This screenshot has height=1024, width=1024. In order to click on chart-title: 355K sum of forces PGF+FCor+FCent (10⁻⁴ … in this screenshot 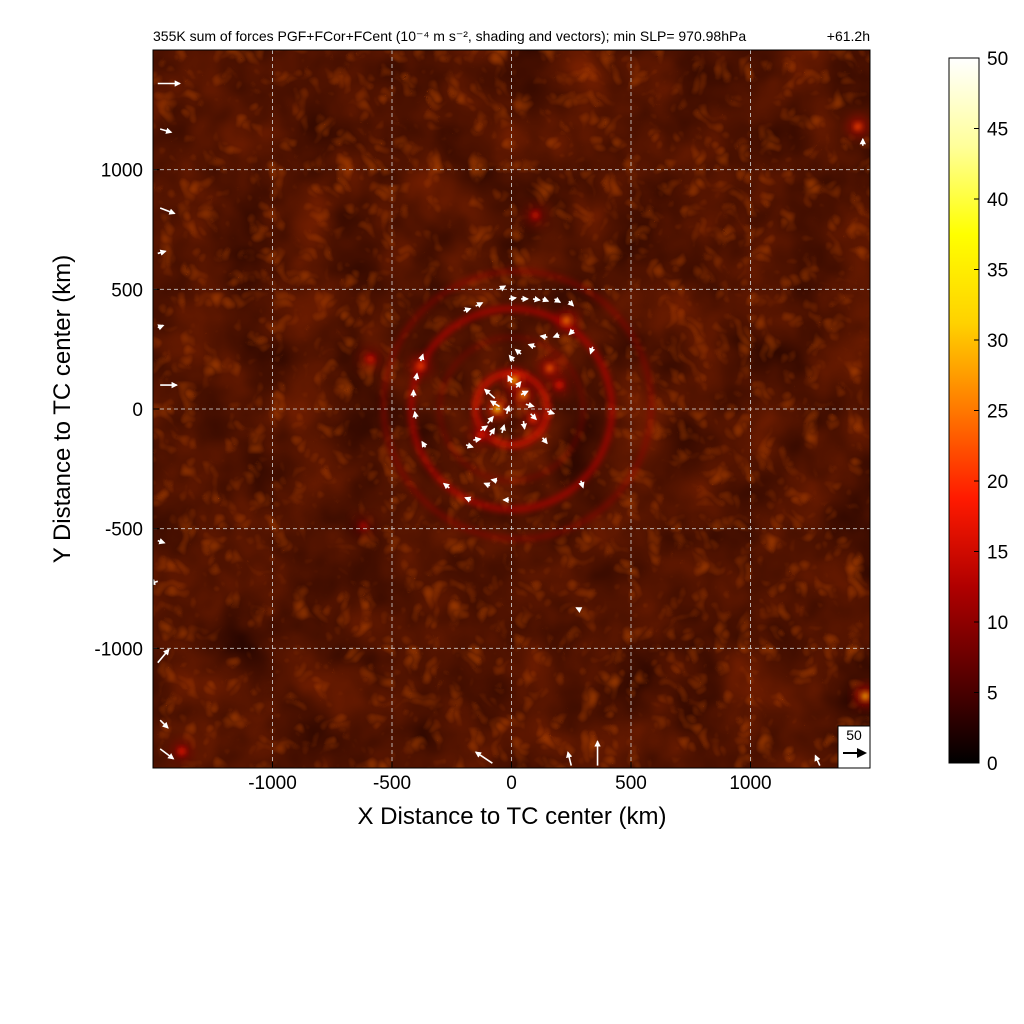, I will do `click(449, 36)`.